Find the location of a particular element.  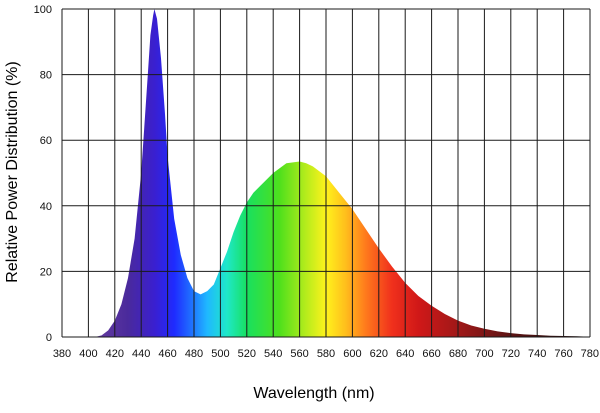

x-tick-label: 740 is located at coordinates (537, 354).